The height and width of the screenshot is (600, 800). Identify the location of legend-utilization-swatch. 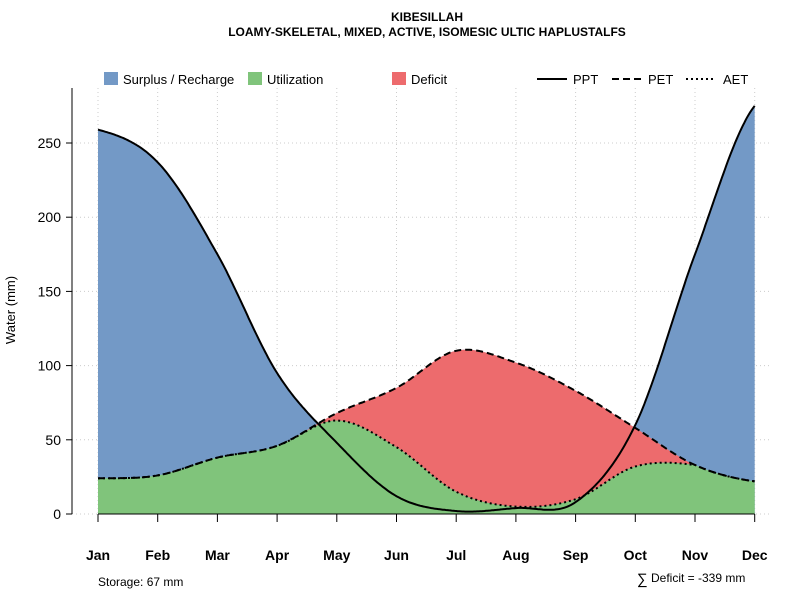
(255, 78).